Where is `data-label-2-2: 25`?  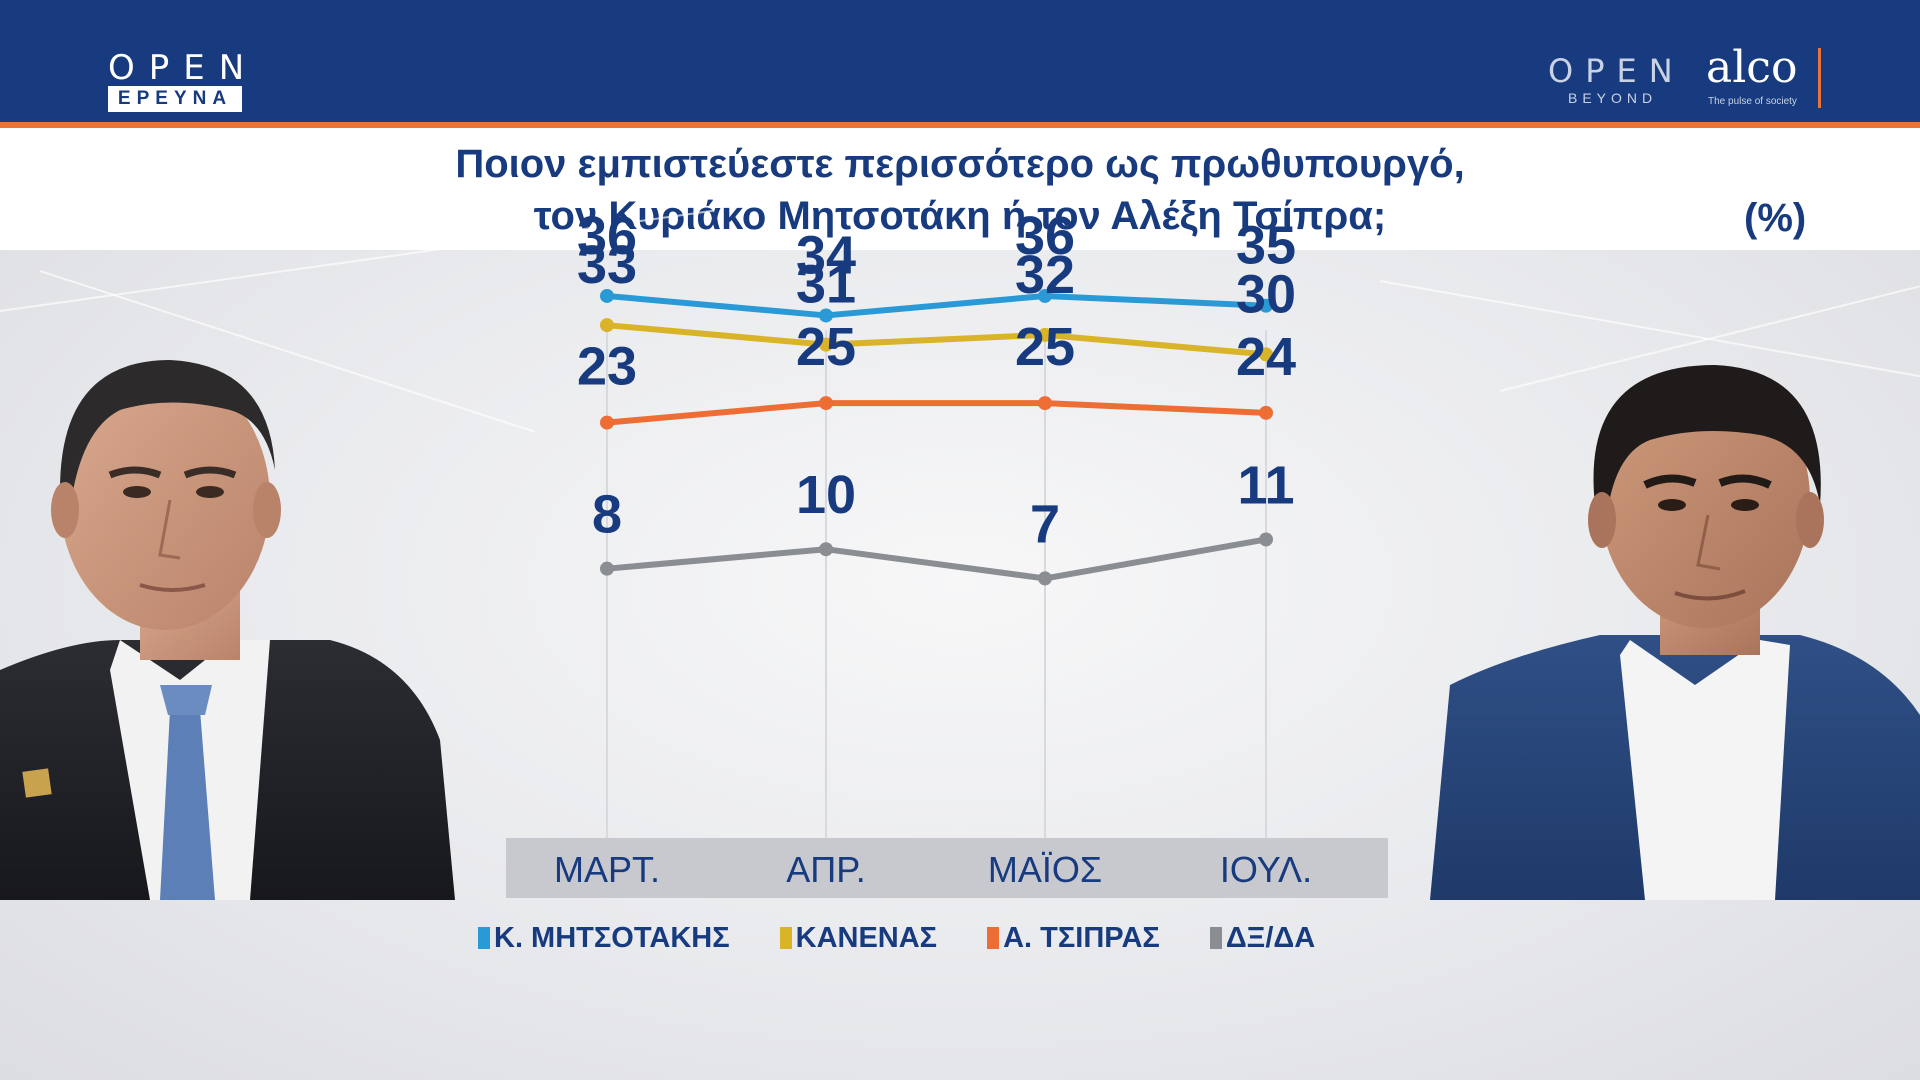 data-label-2-2: 25 is located at coordinates (1045, 347).